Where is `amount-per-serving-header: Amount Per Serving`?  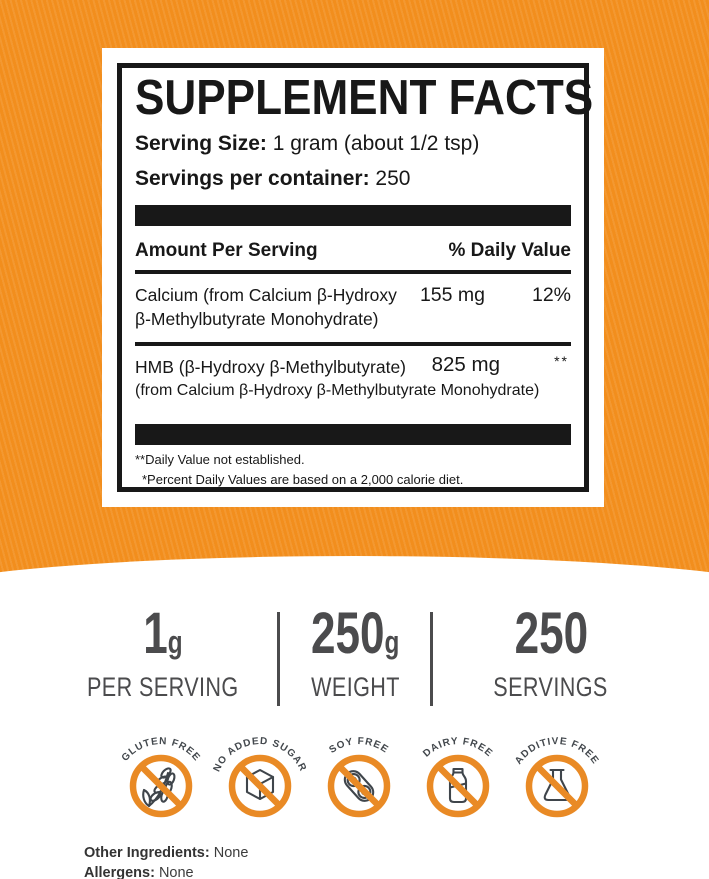
amount-per-serving-header: Amount Per Serving is located at coordinates (226, 250).